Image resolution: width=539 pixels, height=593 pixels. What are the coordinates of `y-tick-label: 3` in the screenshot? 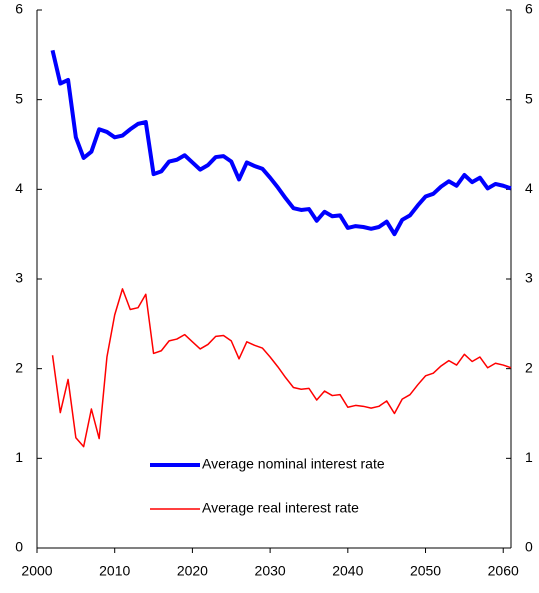 It's located at (19, 278).